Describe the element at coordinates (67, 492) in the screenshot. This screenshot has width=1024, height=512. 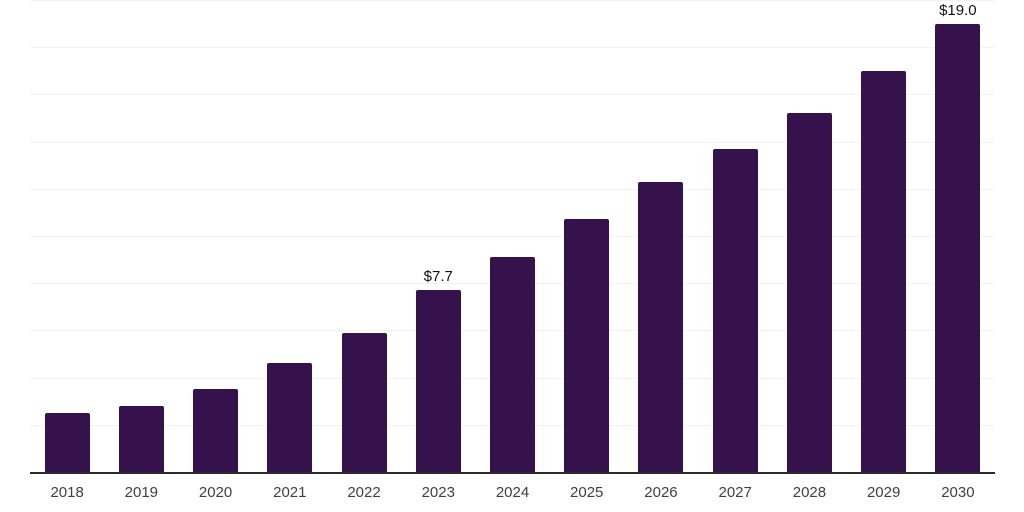
I see `x-axis-tick-label-2018: 2018` at that location.